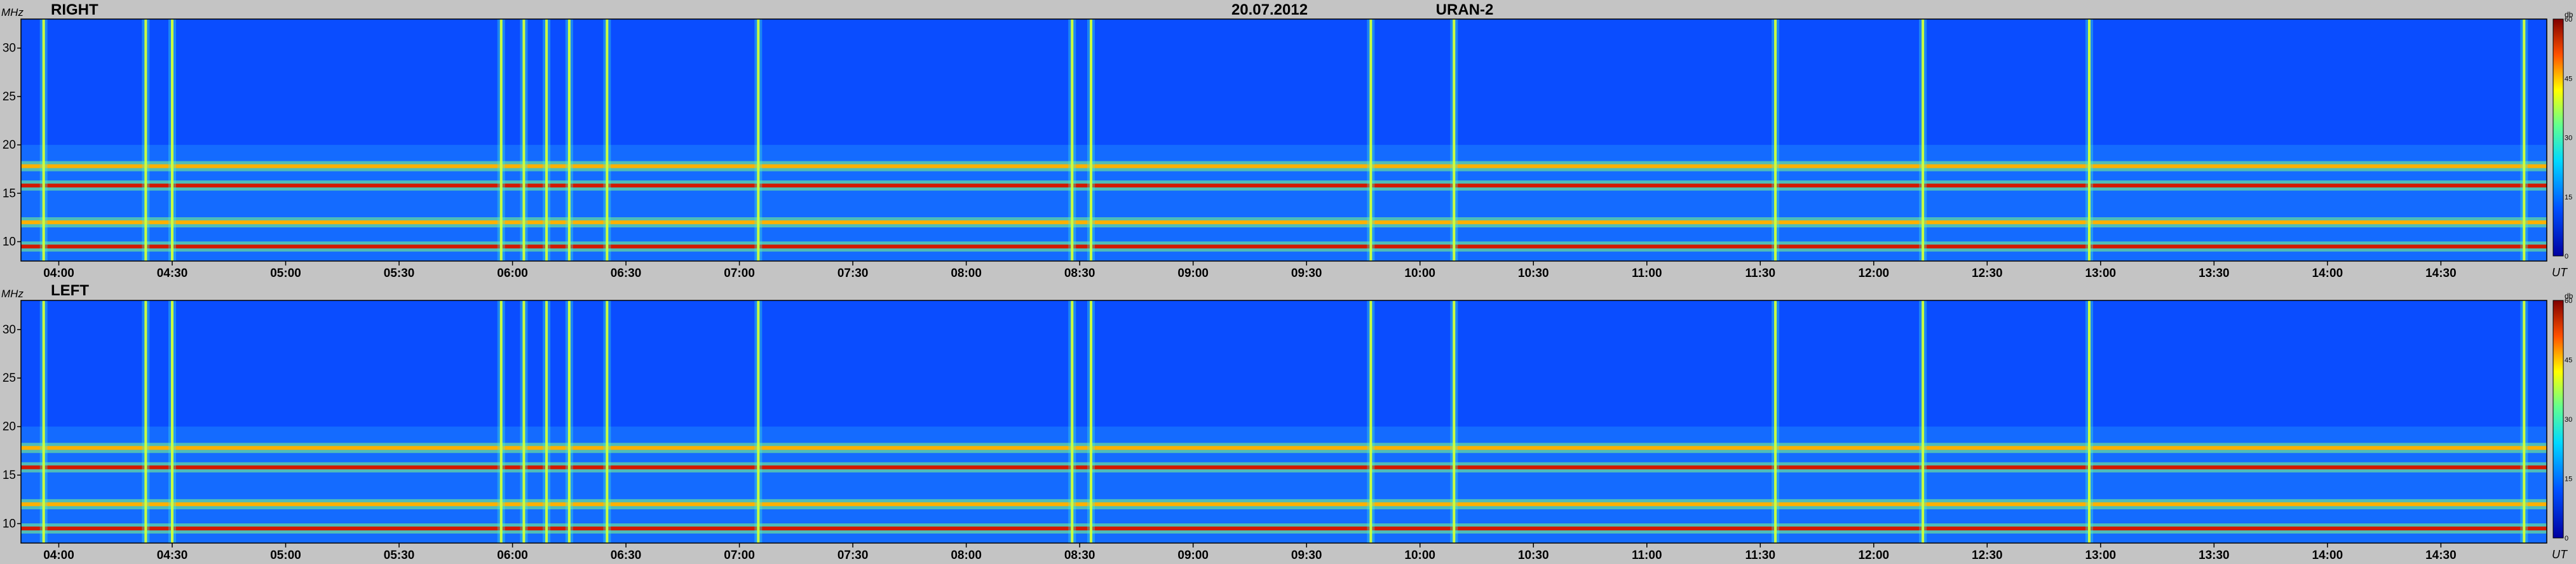 The height and width of the screenshot is (564, 2576). I want to click on x-tick-label: 12:00, so click(1873, 555).